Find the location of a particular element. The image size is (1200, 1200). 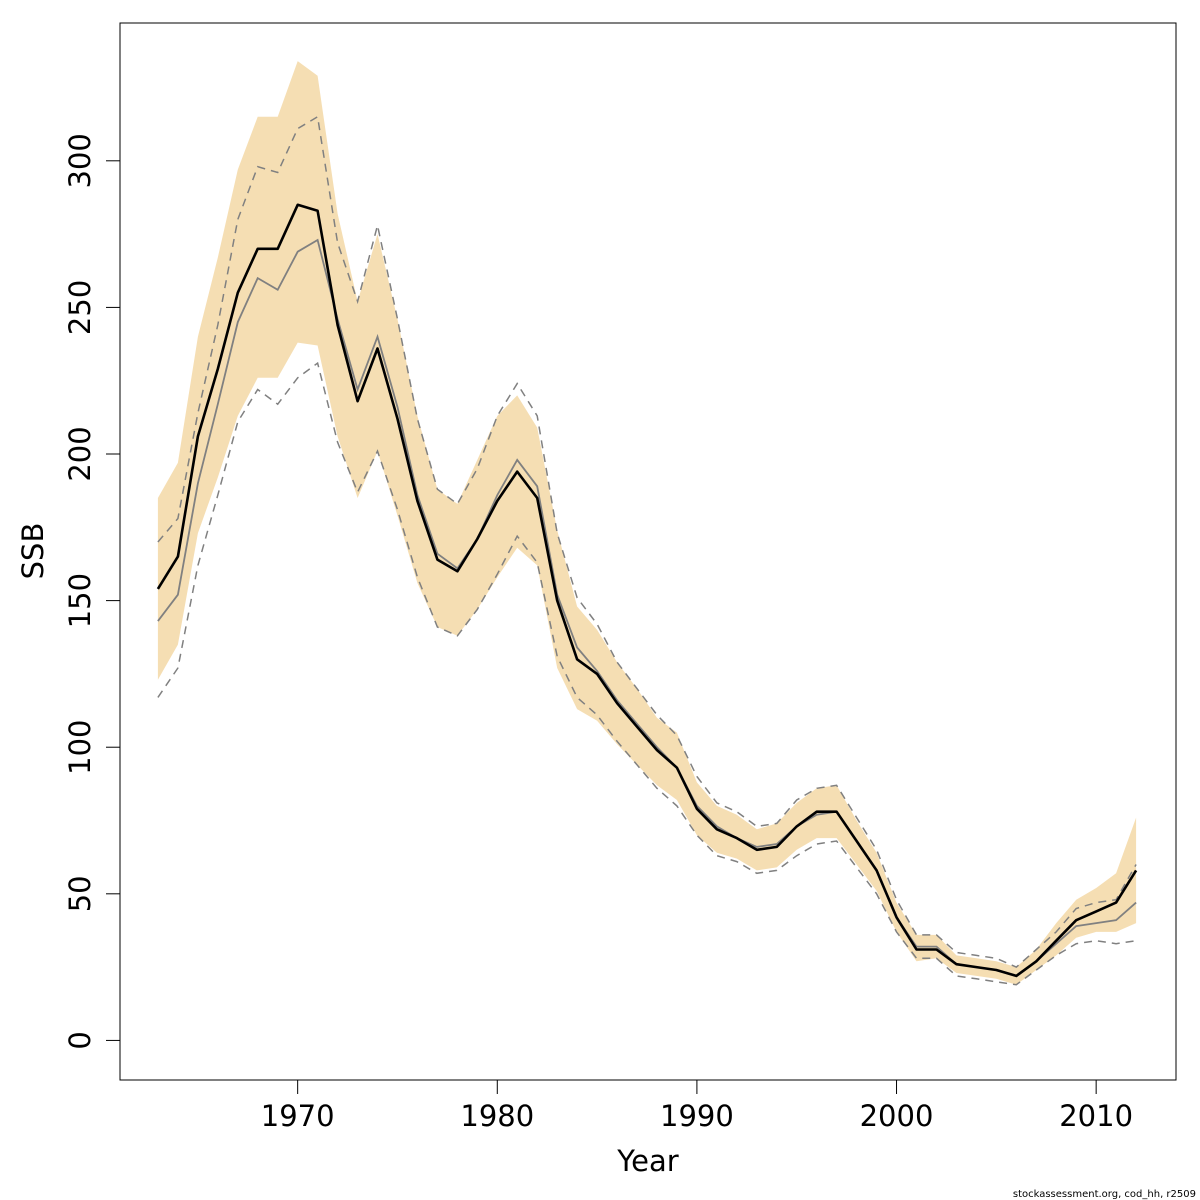

y-tick-label: 100 is located at coordinates (80, 747).